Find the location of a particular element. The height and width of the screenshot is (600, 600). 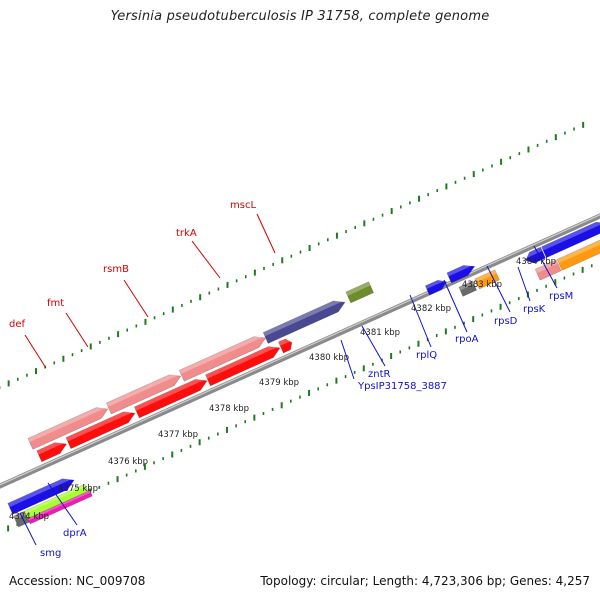

rplQ-label: rplQ is located at coordinates (426, 355).